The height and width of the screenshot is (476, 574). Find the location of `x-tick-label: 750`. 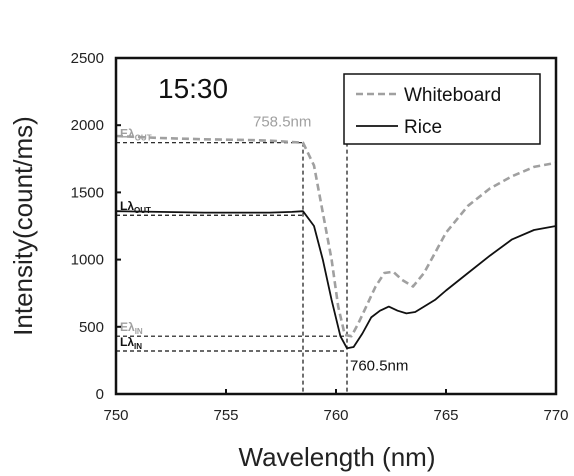

x-tick-label: 750 is located at coordinates (115, 415).